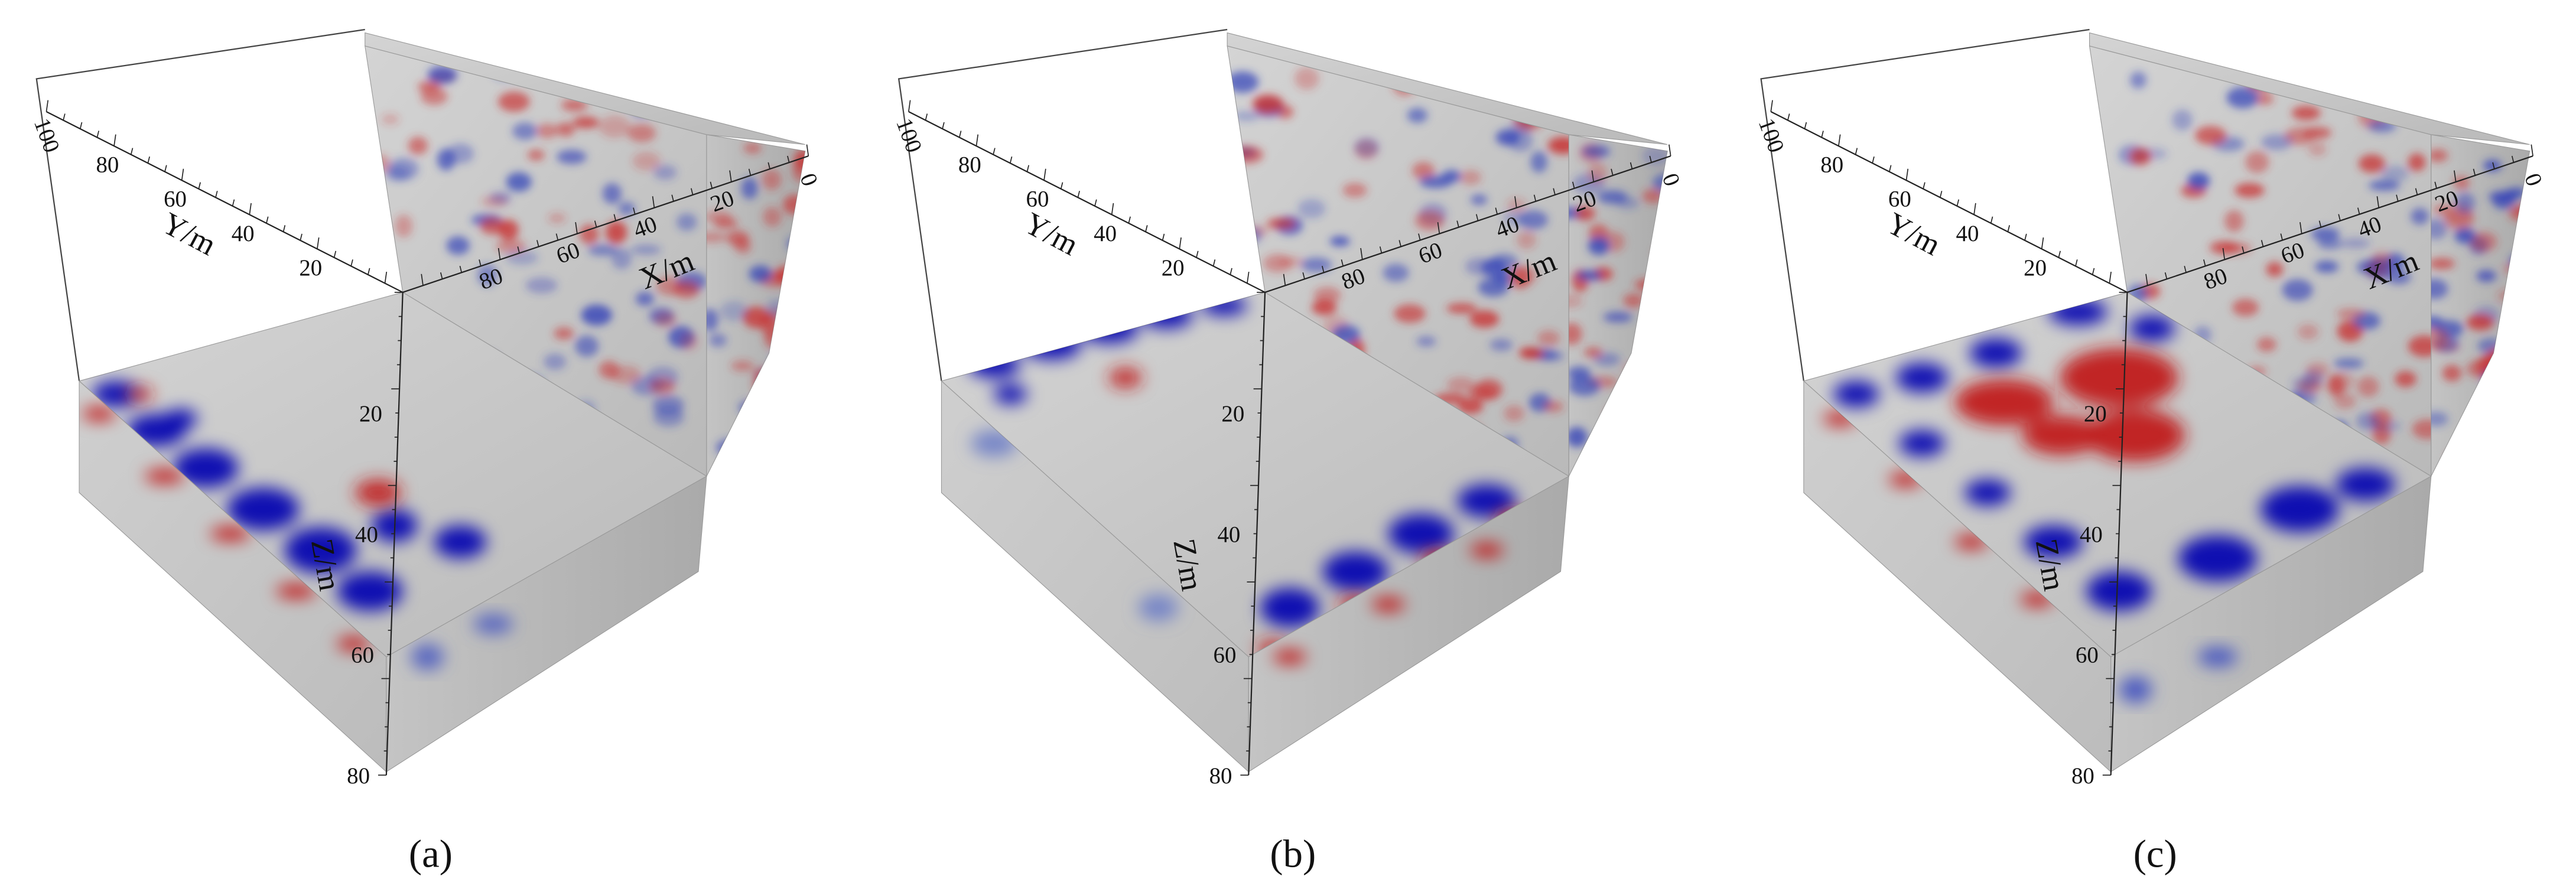 The height and width of the screenshot is (895, 2576). What do you see at coordinates (46, 135) in the screenshot?
I see `y-tick-label: 100` at bounding box center [46, 135].